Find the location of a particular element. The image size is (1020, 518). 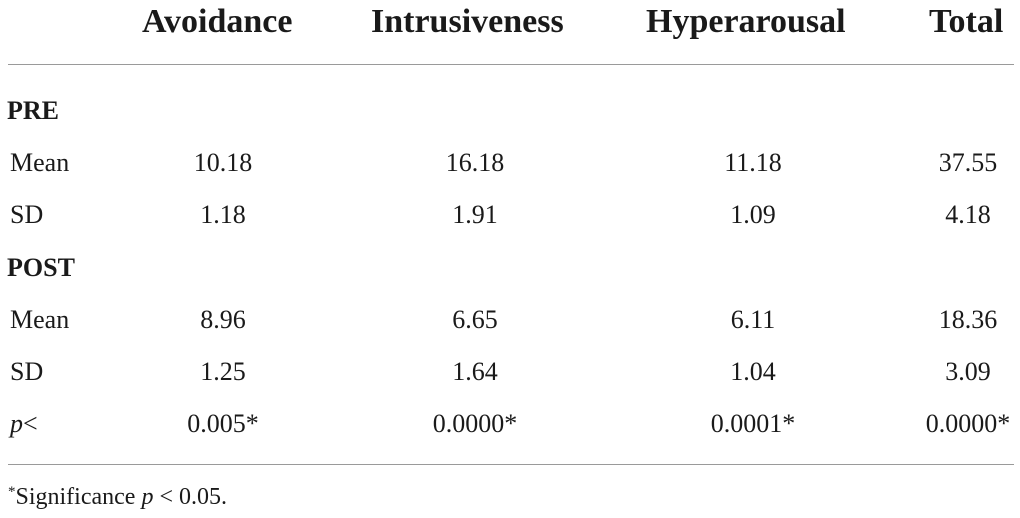

footer-rule is located at coordinates (511, 464).